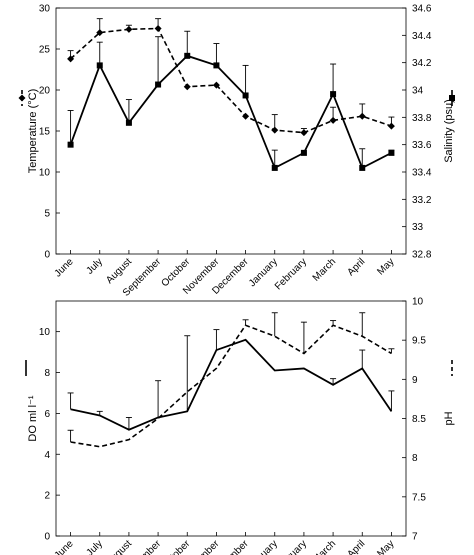  Describe the element at coordinates (47, 455) in the screenshot. I see `left-tick-label: 4` at that location.